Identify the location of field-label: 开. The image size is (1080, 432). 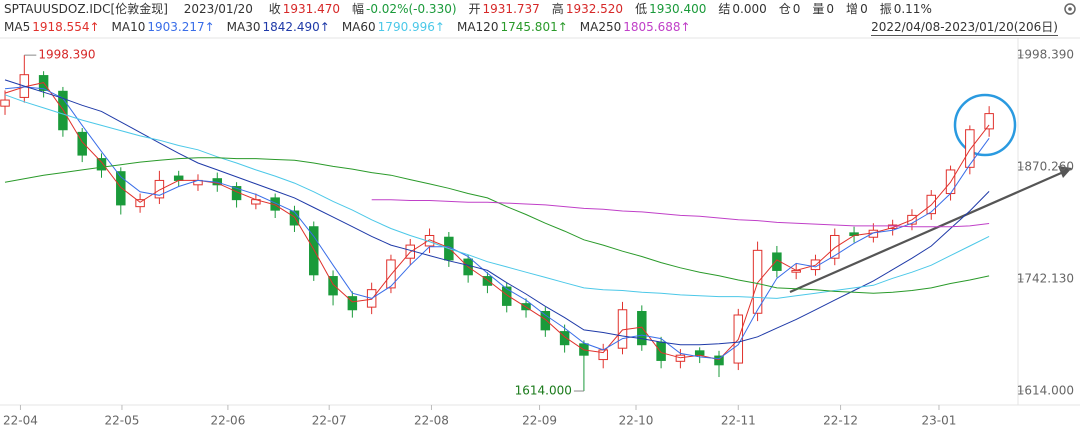
(474, 9).